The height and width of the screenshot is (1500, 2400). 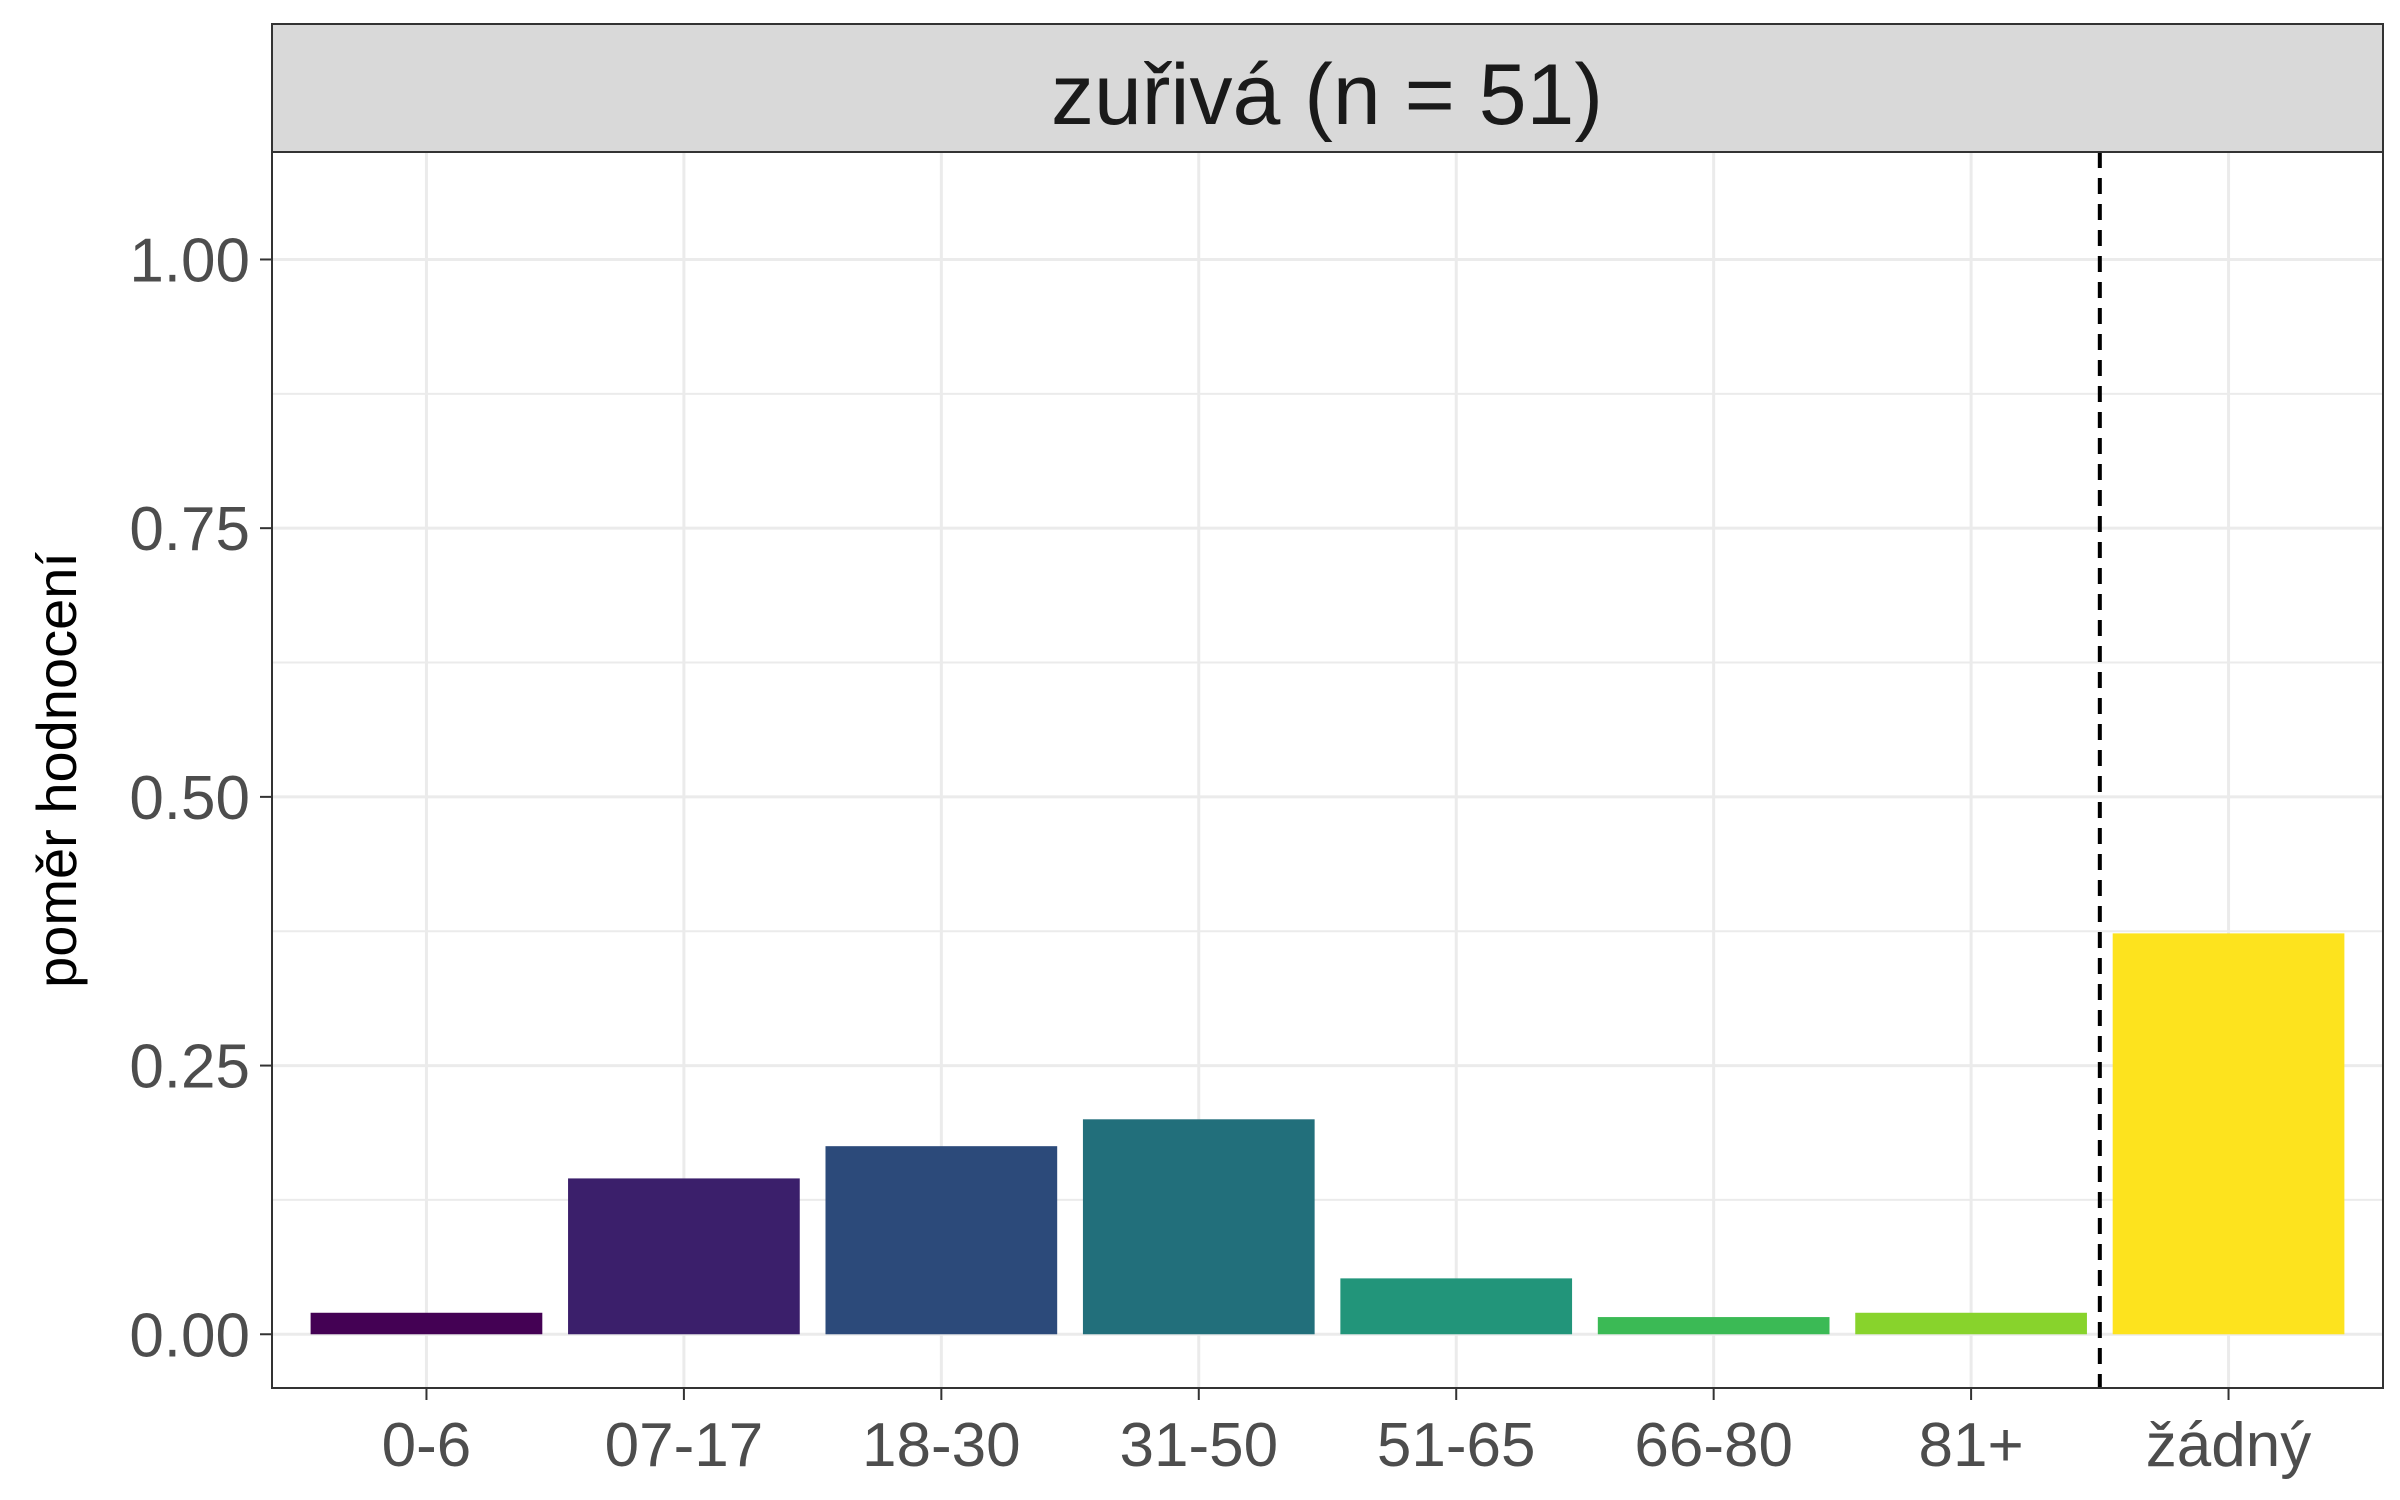 What do you see at coordinates (189, 529) in the screenshot?
I see `y-tick-label: 0.75` at bounding box center [189, 529].